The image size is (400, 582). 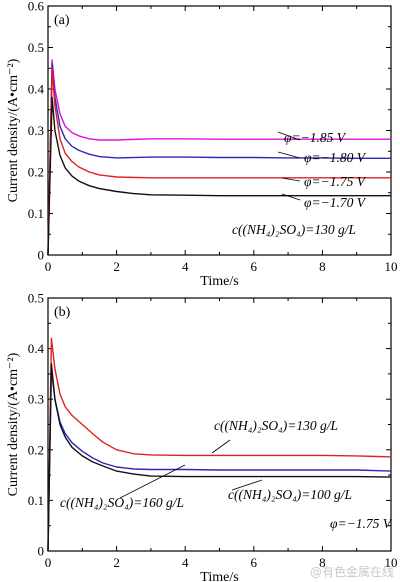 I want to click on panel-label: (a), so click(x=62, y=20).